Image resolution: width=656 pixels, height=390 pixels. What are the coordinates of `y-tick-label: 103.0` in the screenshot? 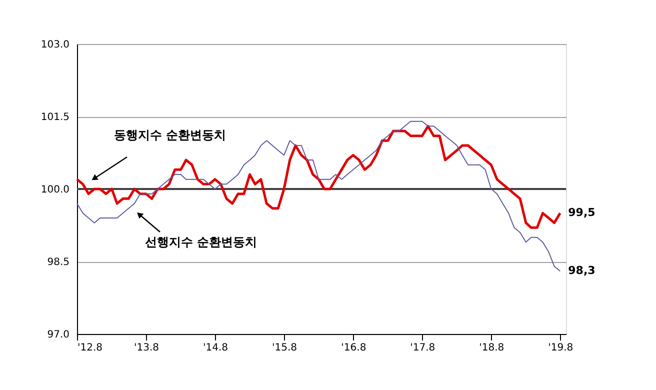 It's located at (55, 45).